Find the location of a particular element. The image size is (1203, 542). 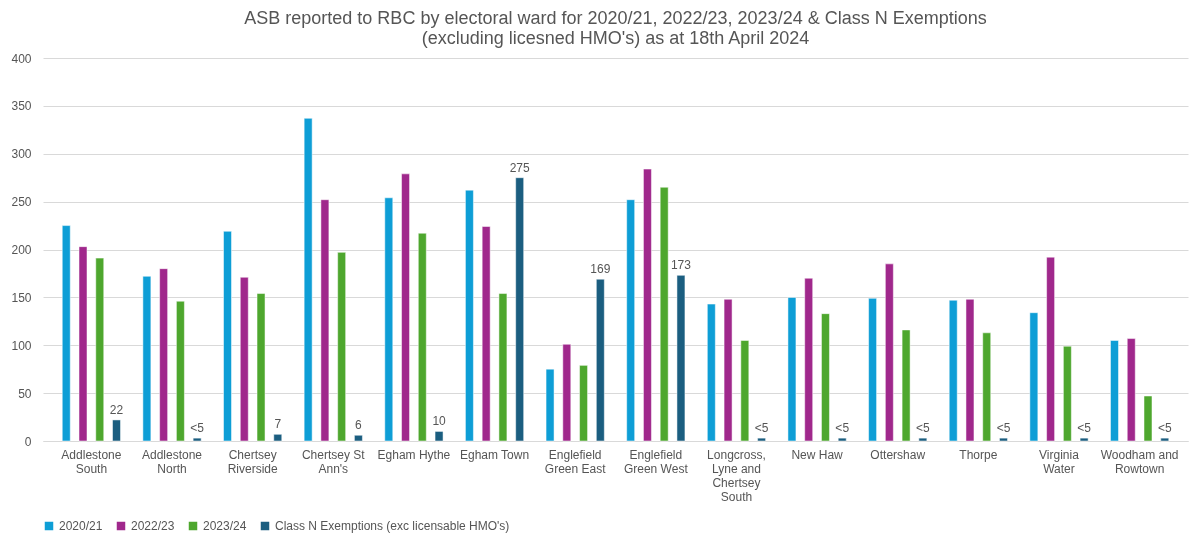

x-tick-label: Chertsey Riverside is located at coordinates (252, 461).